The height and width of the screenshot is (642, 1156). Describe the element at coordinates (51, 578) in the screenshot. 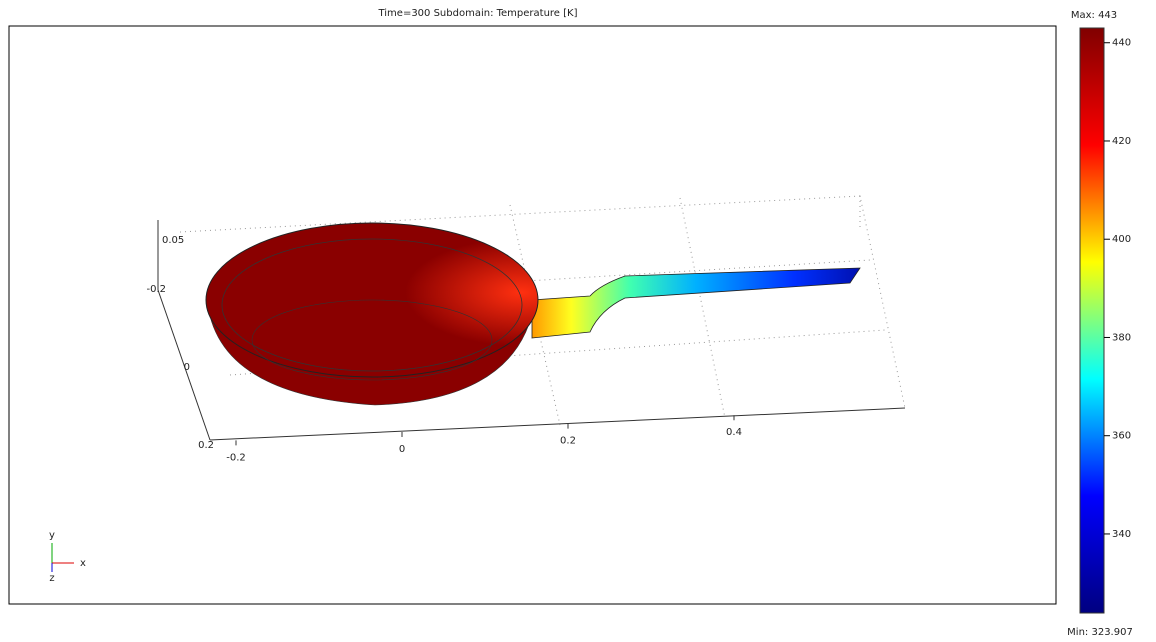

I see `triad-label: z` at that location.